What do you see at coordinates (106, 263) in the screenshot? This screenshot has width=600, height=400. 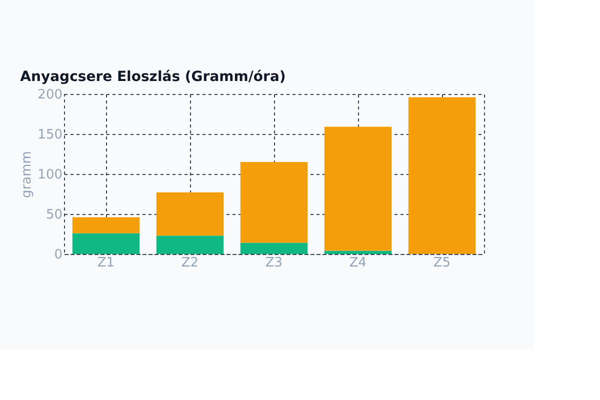 I see `x-tick-label: Z1` at bounding box center [106, 263].